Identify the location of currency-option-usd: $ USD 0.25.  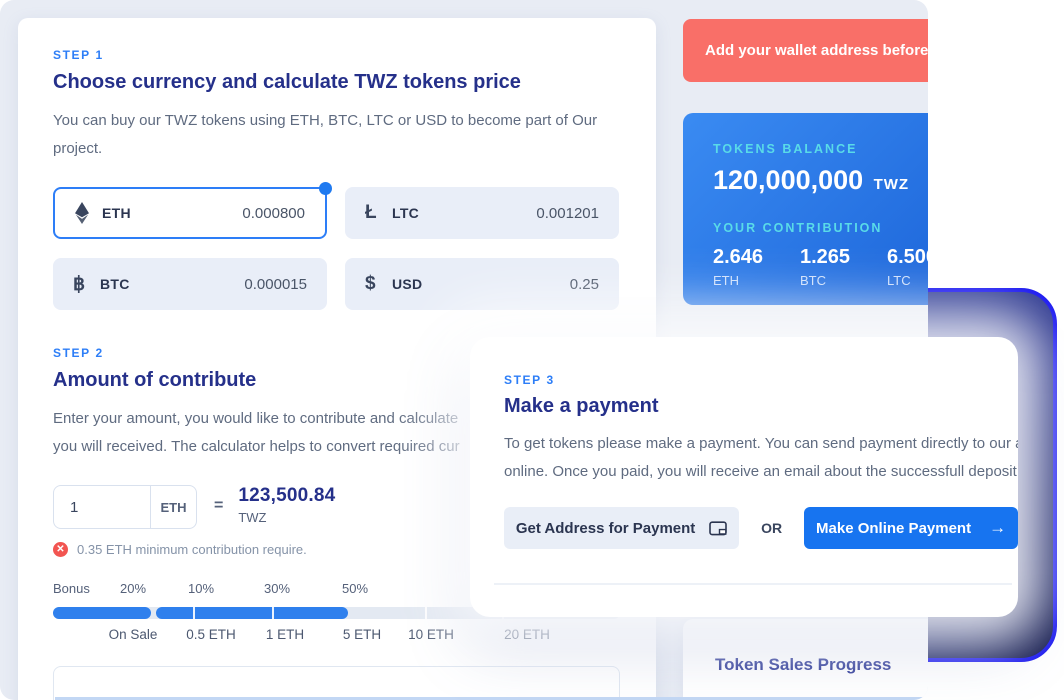
(482, 284).